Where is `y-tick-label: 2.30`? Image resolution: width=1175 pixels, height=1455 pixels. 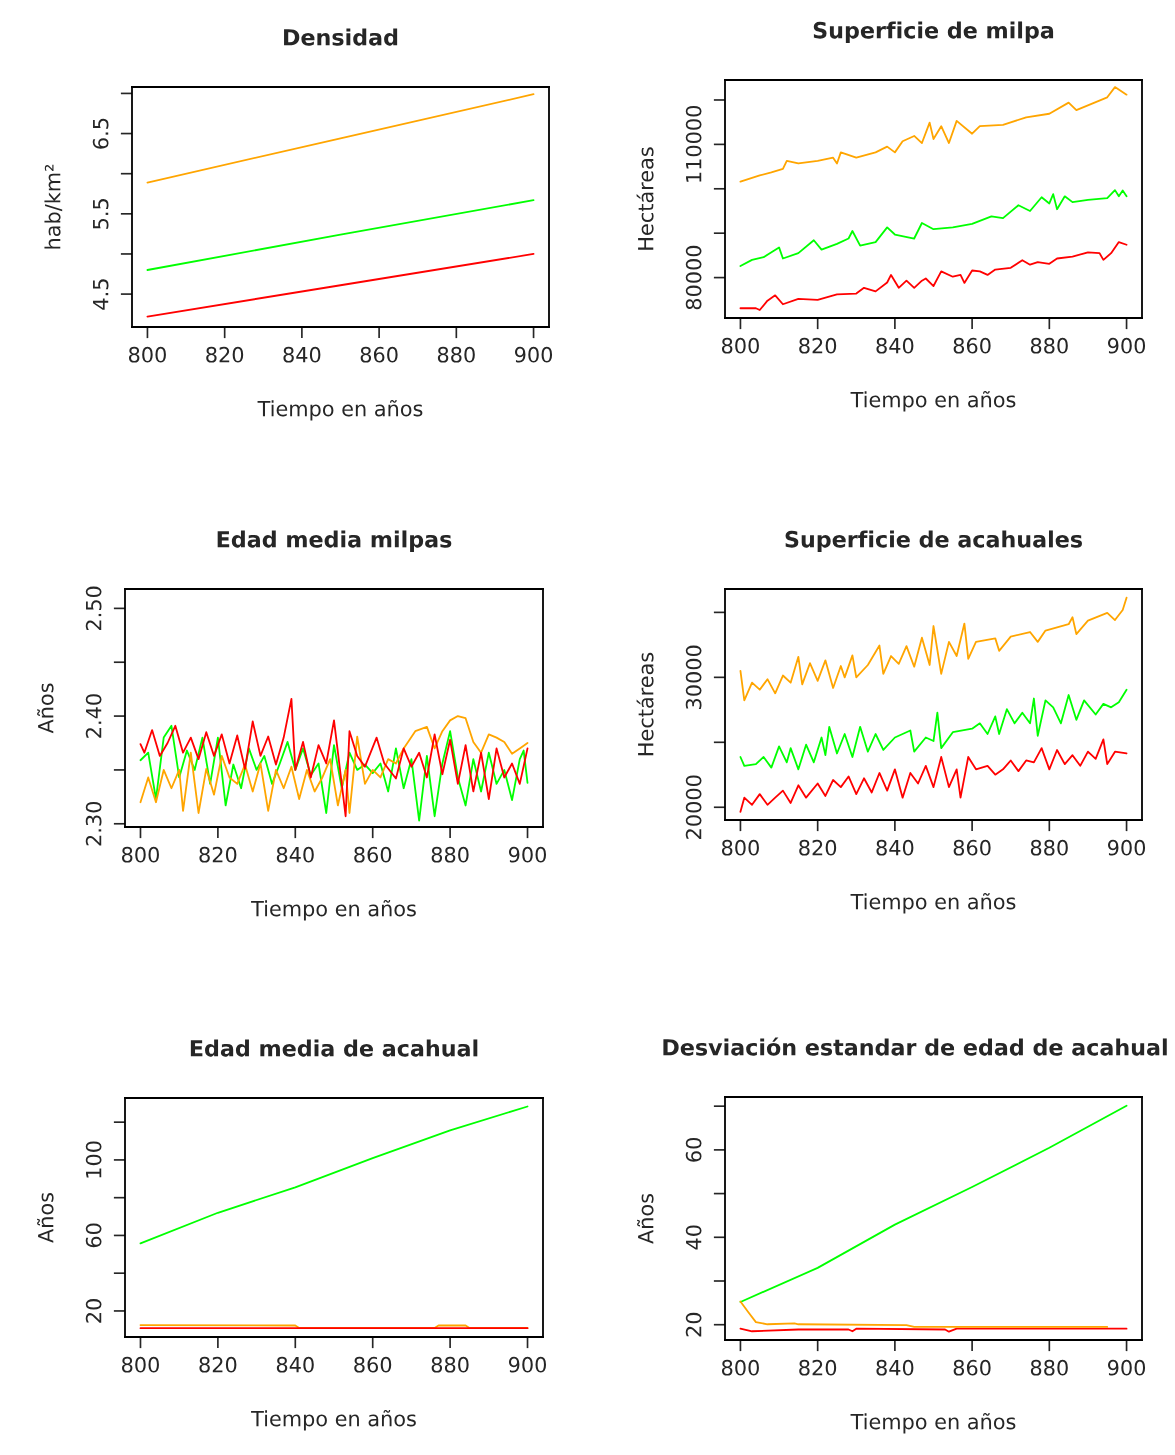
y-tick-label: 2.30 is located at coordinates (93, 823).